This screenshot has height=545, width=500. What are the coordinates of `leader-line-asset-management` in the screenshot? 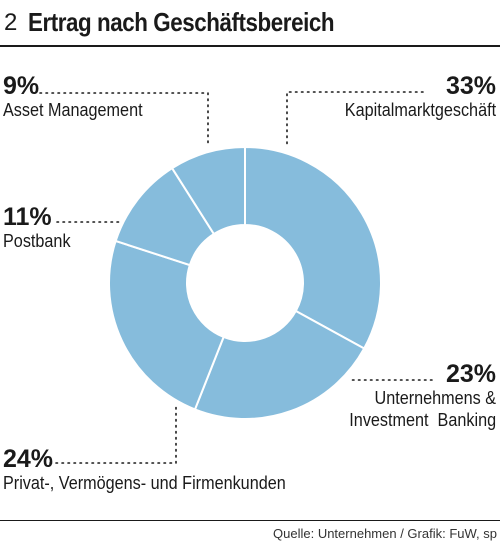 It's located at (124, 118).